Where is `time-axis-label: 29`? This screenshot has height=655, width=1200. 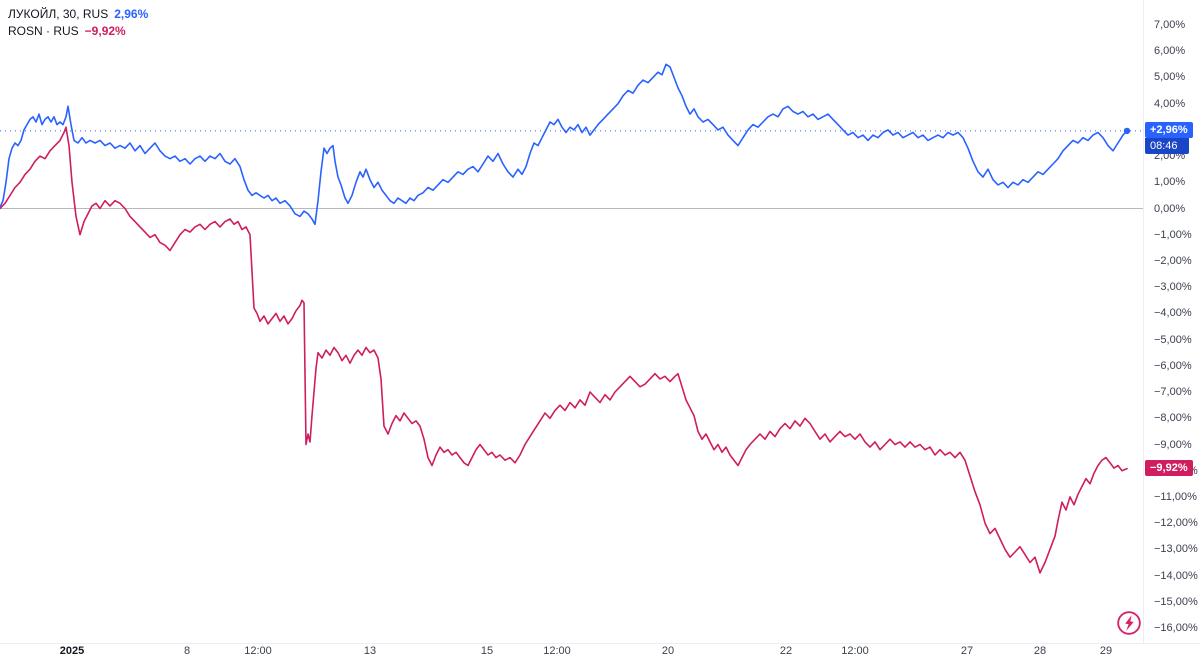 time-axis-label: 29 is located at coordinates (1106, 650).